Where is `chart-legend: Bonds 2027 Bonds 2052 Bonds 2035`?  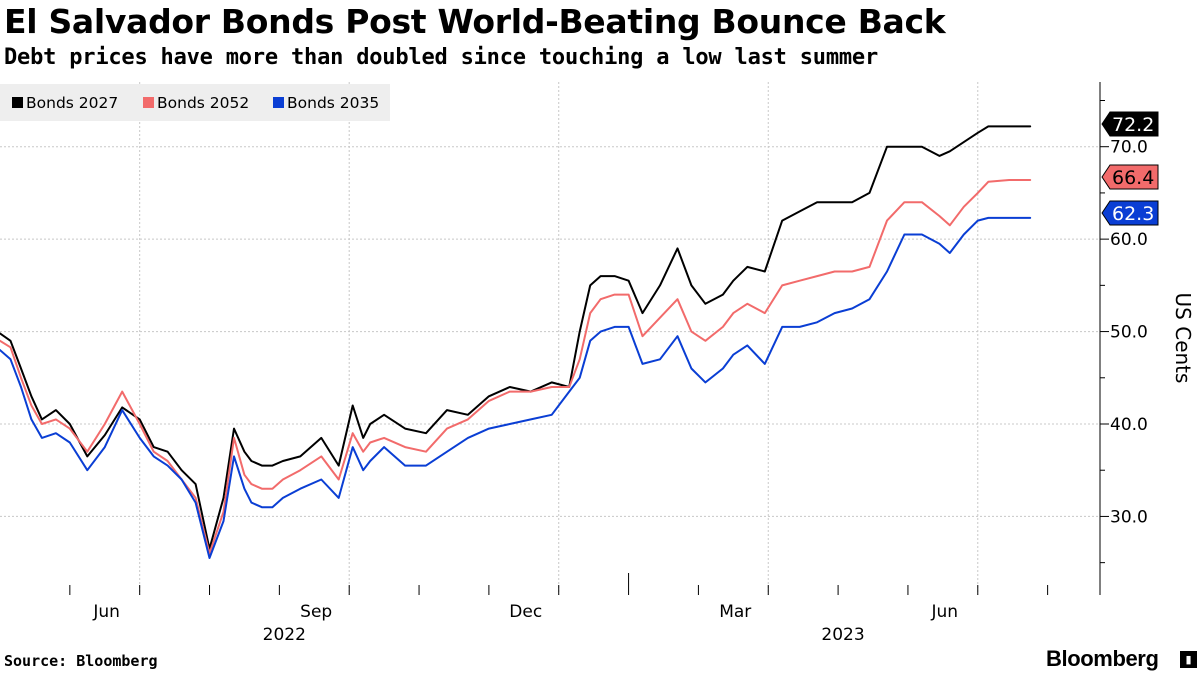
chart-legend: Bonds 2027 Bonds 2052 Bonds 2035 is located at coordinates (195, 102).